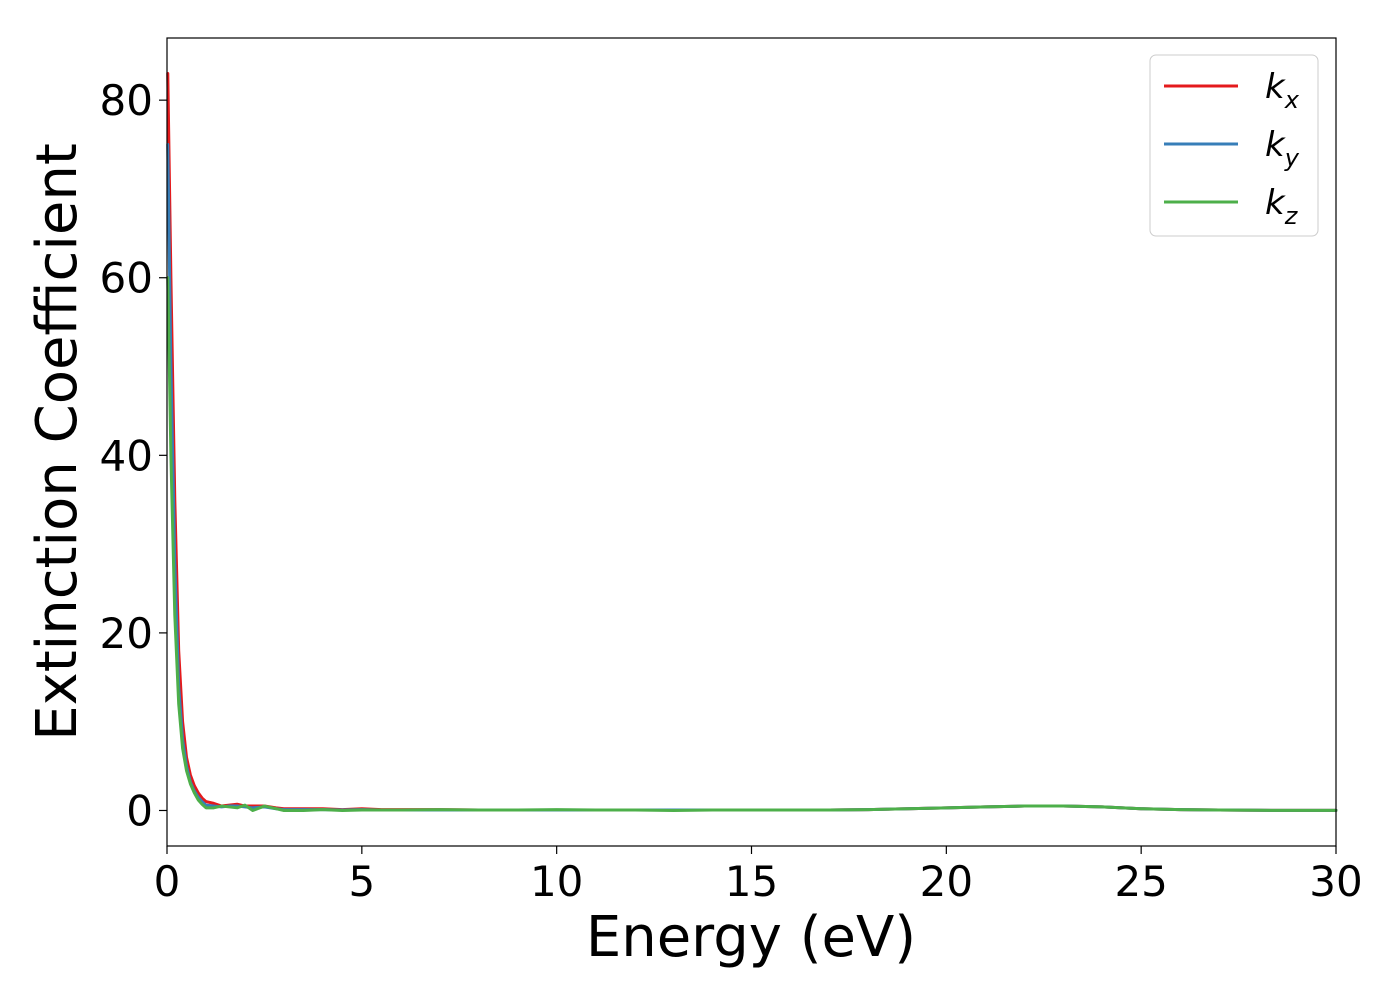  What do you see at coordinates (126, 278) in the screenshot?
I see `y-tick-label: 60` at bounding box center [126, 278].